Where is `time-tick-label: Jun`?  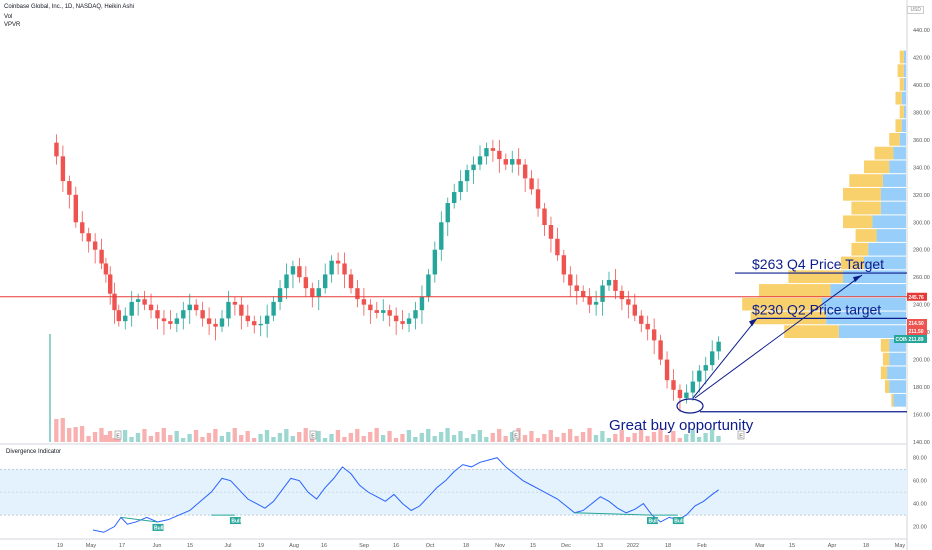
time-tick-label: Jun is located at coordinates (157, 546).